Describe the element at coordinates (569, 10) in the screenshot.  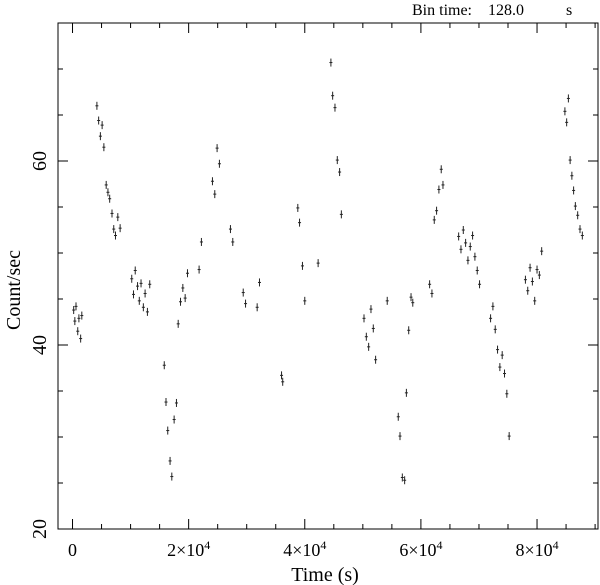
I see `bin-time-unit: s` at that location.